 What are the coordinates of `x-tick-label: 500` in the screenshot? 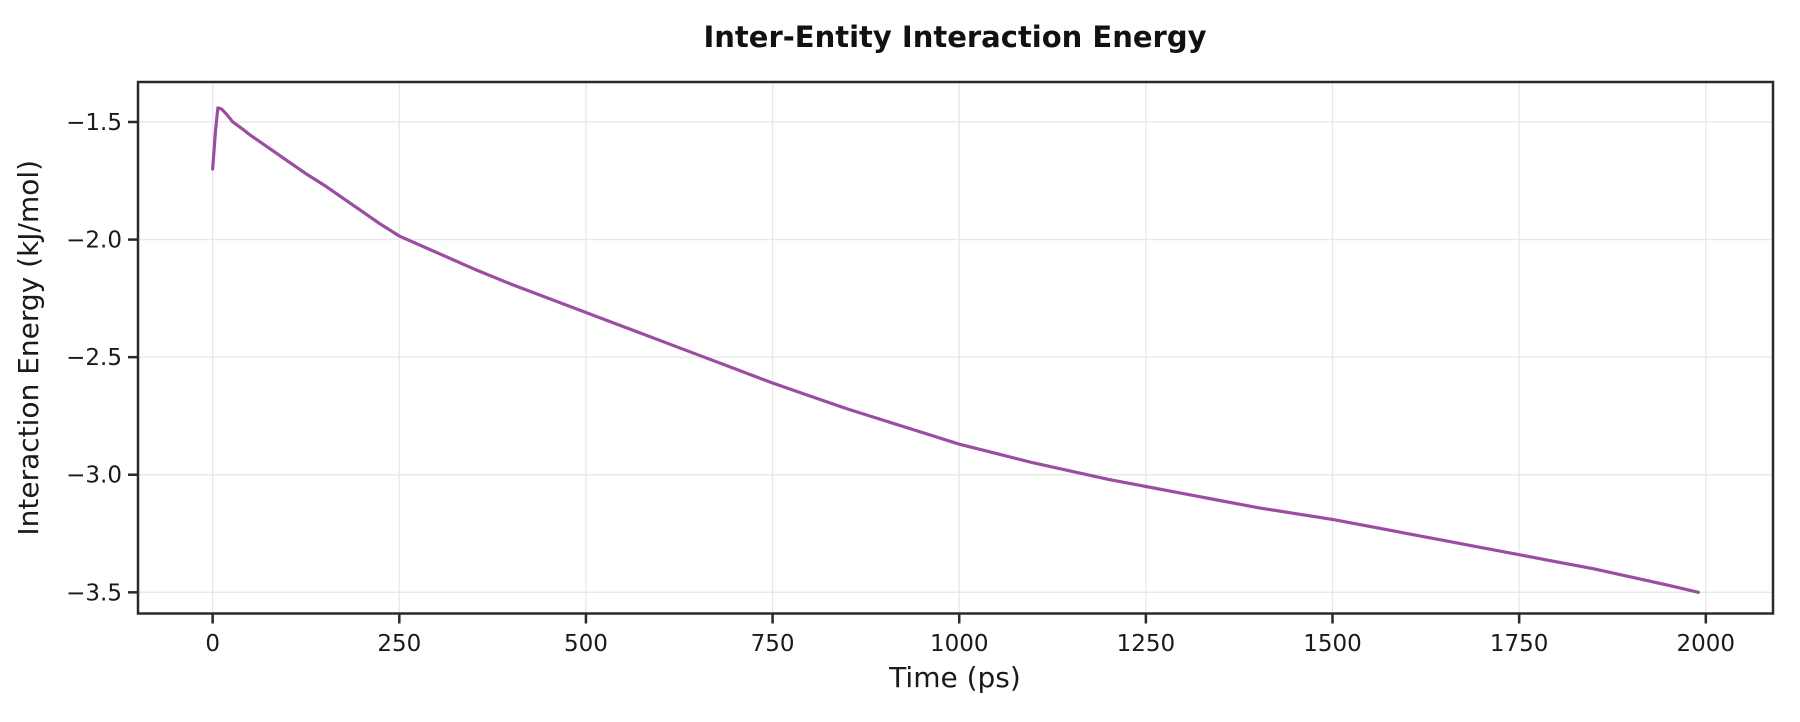 It's located at (586, 644).